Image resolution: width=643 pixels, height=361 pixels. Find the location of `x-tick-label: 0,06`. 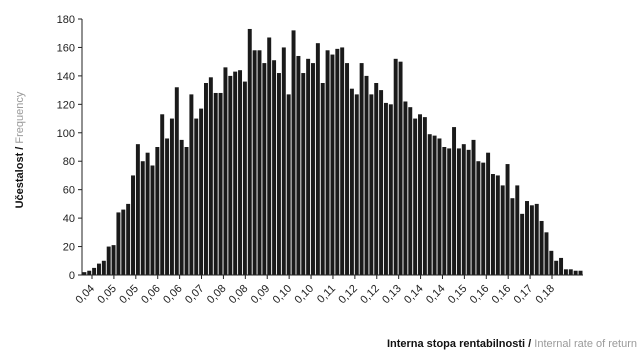

x-tick-label: 0,06 is located at coordinates (151, 295).